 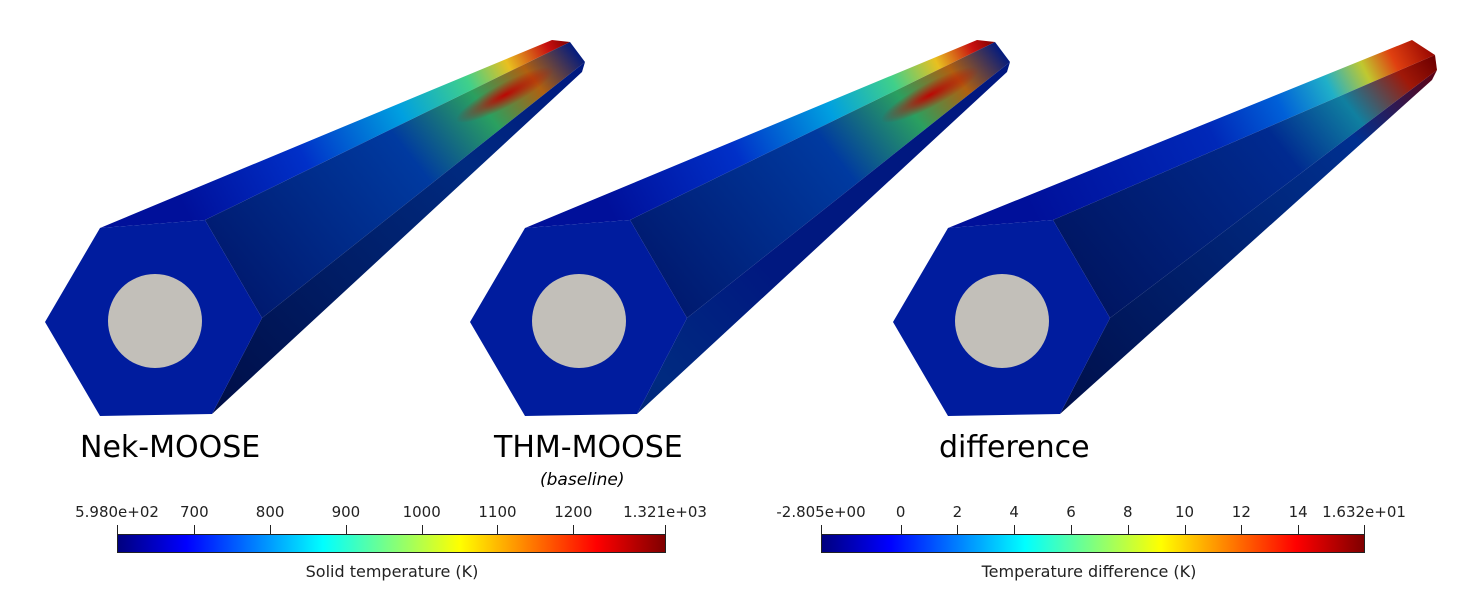 What do you see at coordinates (1298, 512) in the screenshot?
I see `colorbar-tick-label: 14` at bounding box center [1298, 512].